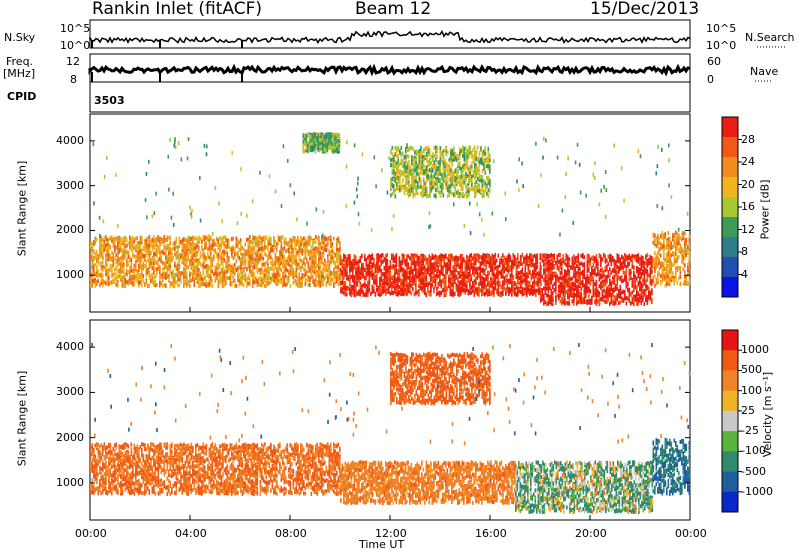 This screenshot has height=554, width=800. I want to click on cpid-value: 3503, so click(109, 100).